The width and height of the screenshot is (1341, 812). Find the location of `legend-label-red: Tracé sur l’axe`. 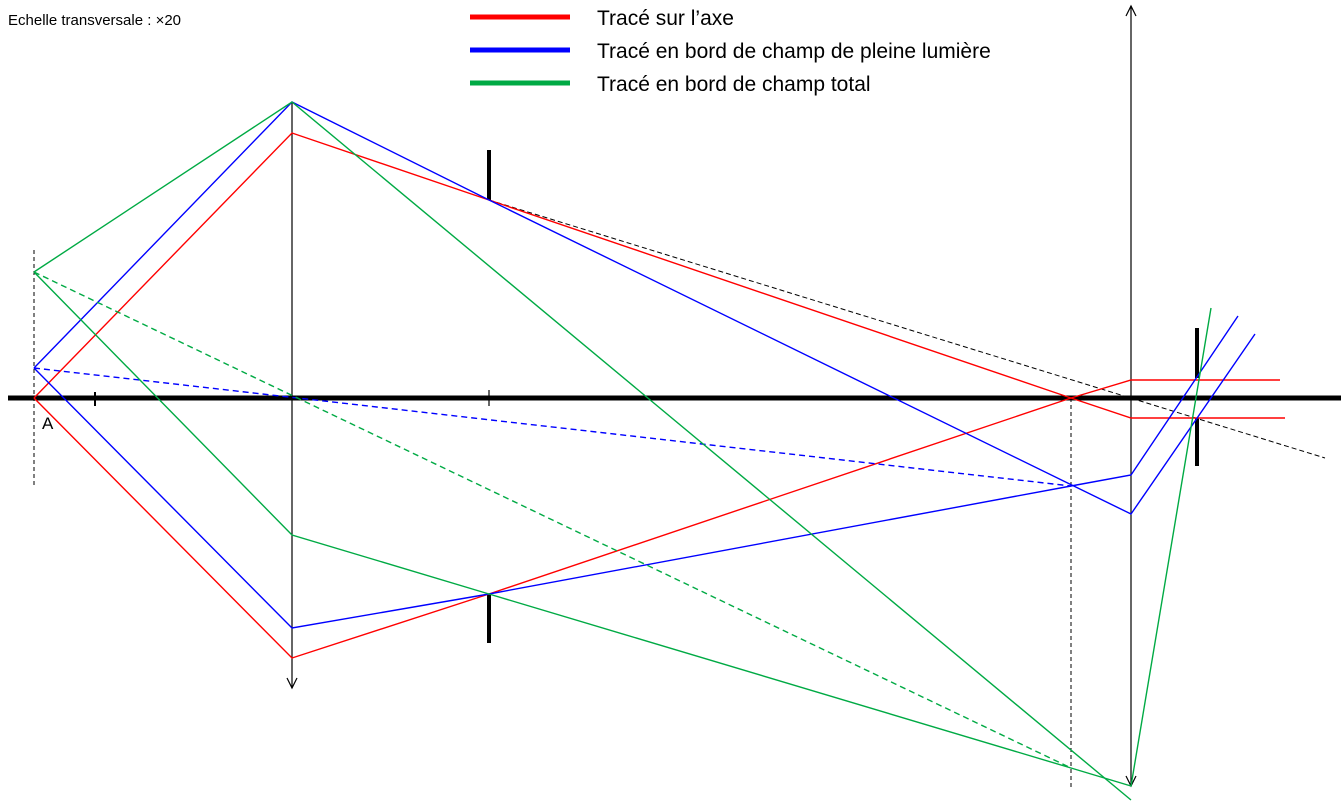

legend-label-red: Tracé sur l’axe is located at coordinates (665, 18).